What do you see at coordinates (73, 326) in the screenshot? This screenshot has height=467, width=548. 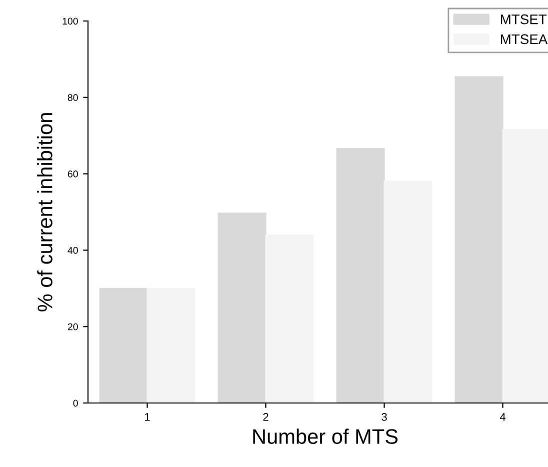 I see `y-tick-label: 20` at bounding box center [73, 326].